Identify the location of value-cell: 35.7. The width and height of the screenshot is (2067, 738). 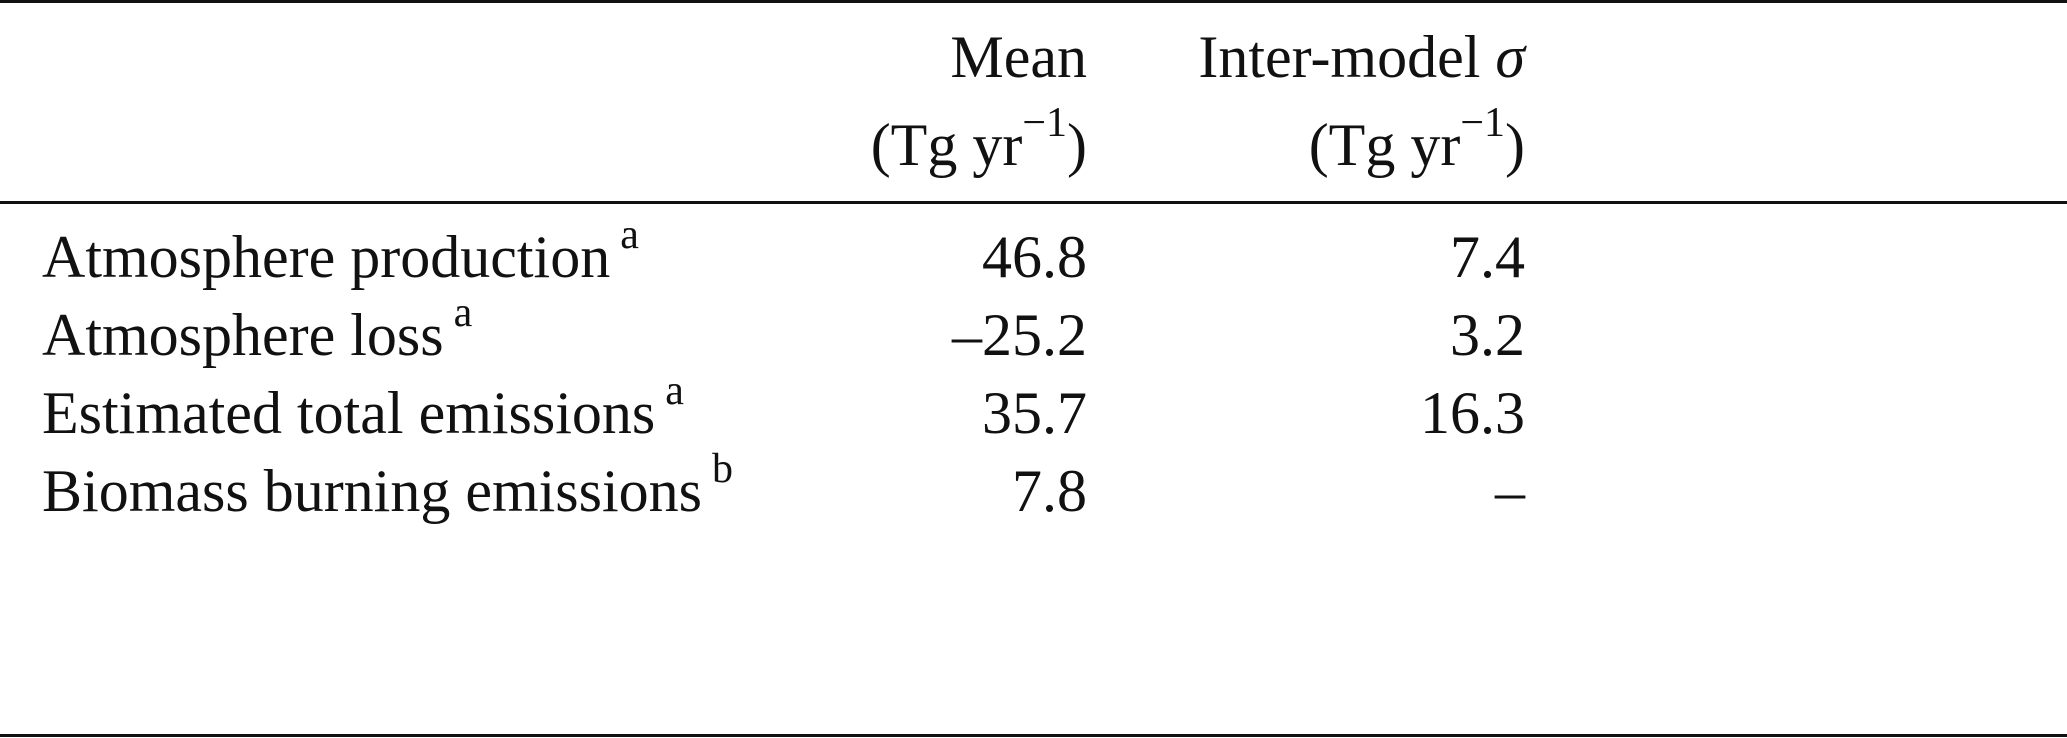
(1034, 413).